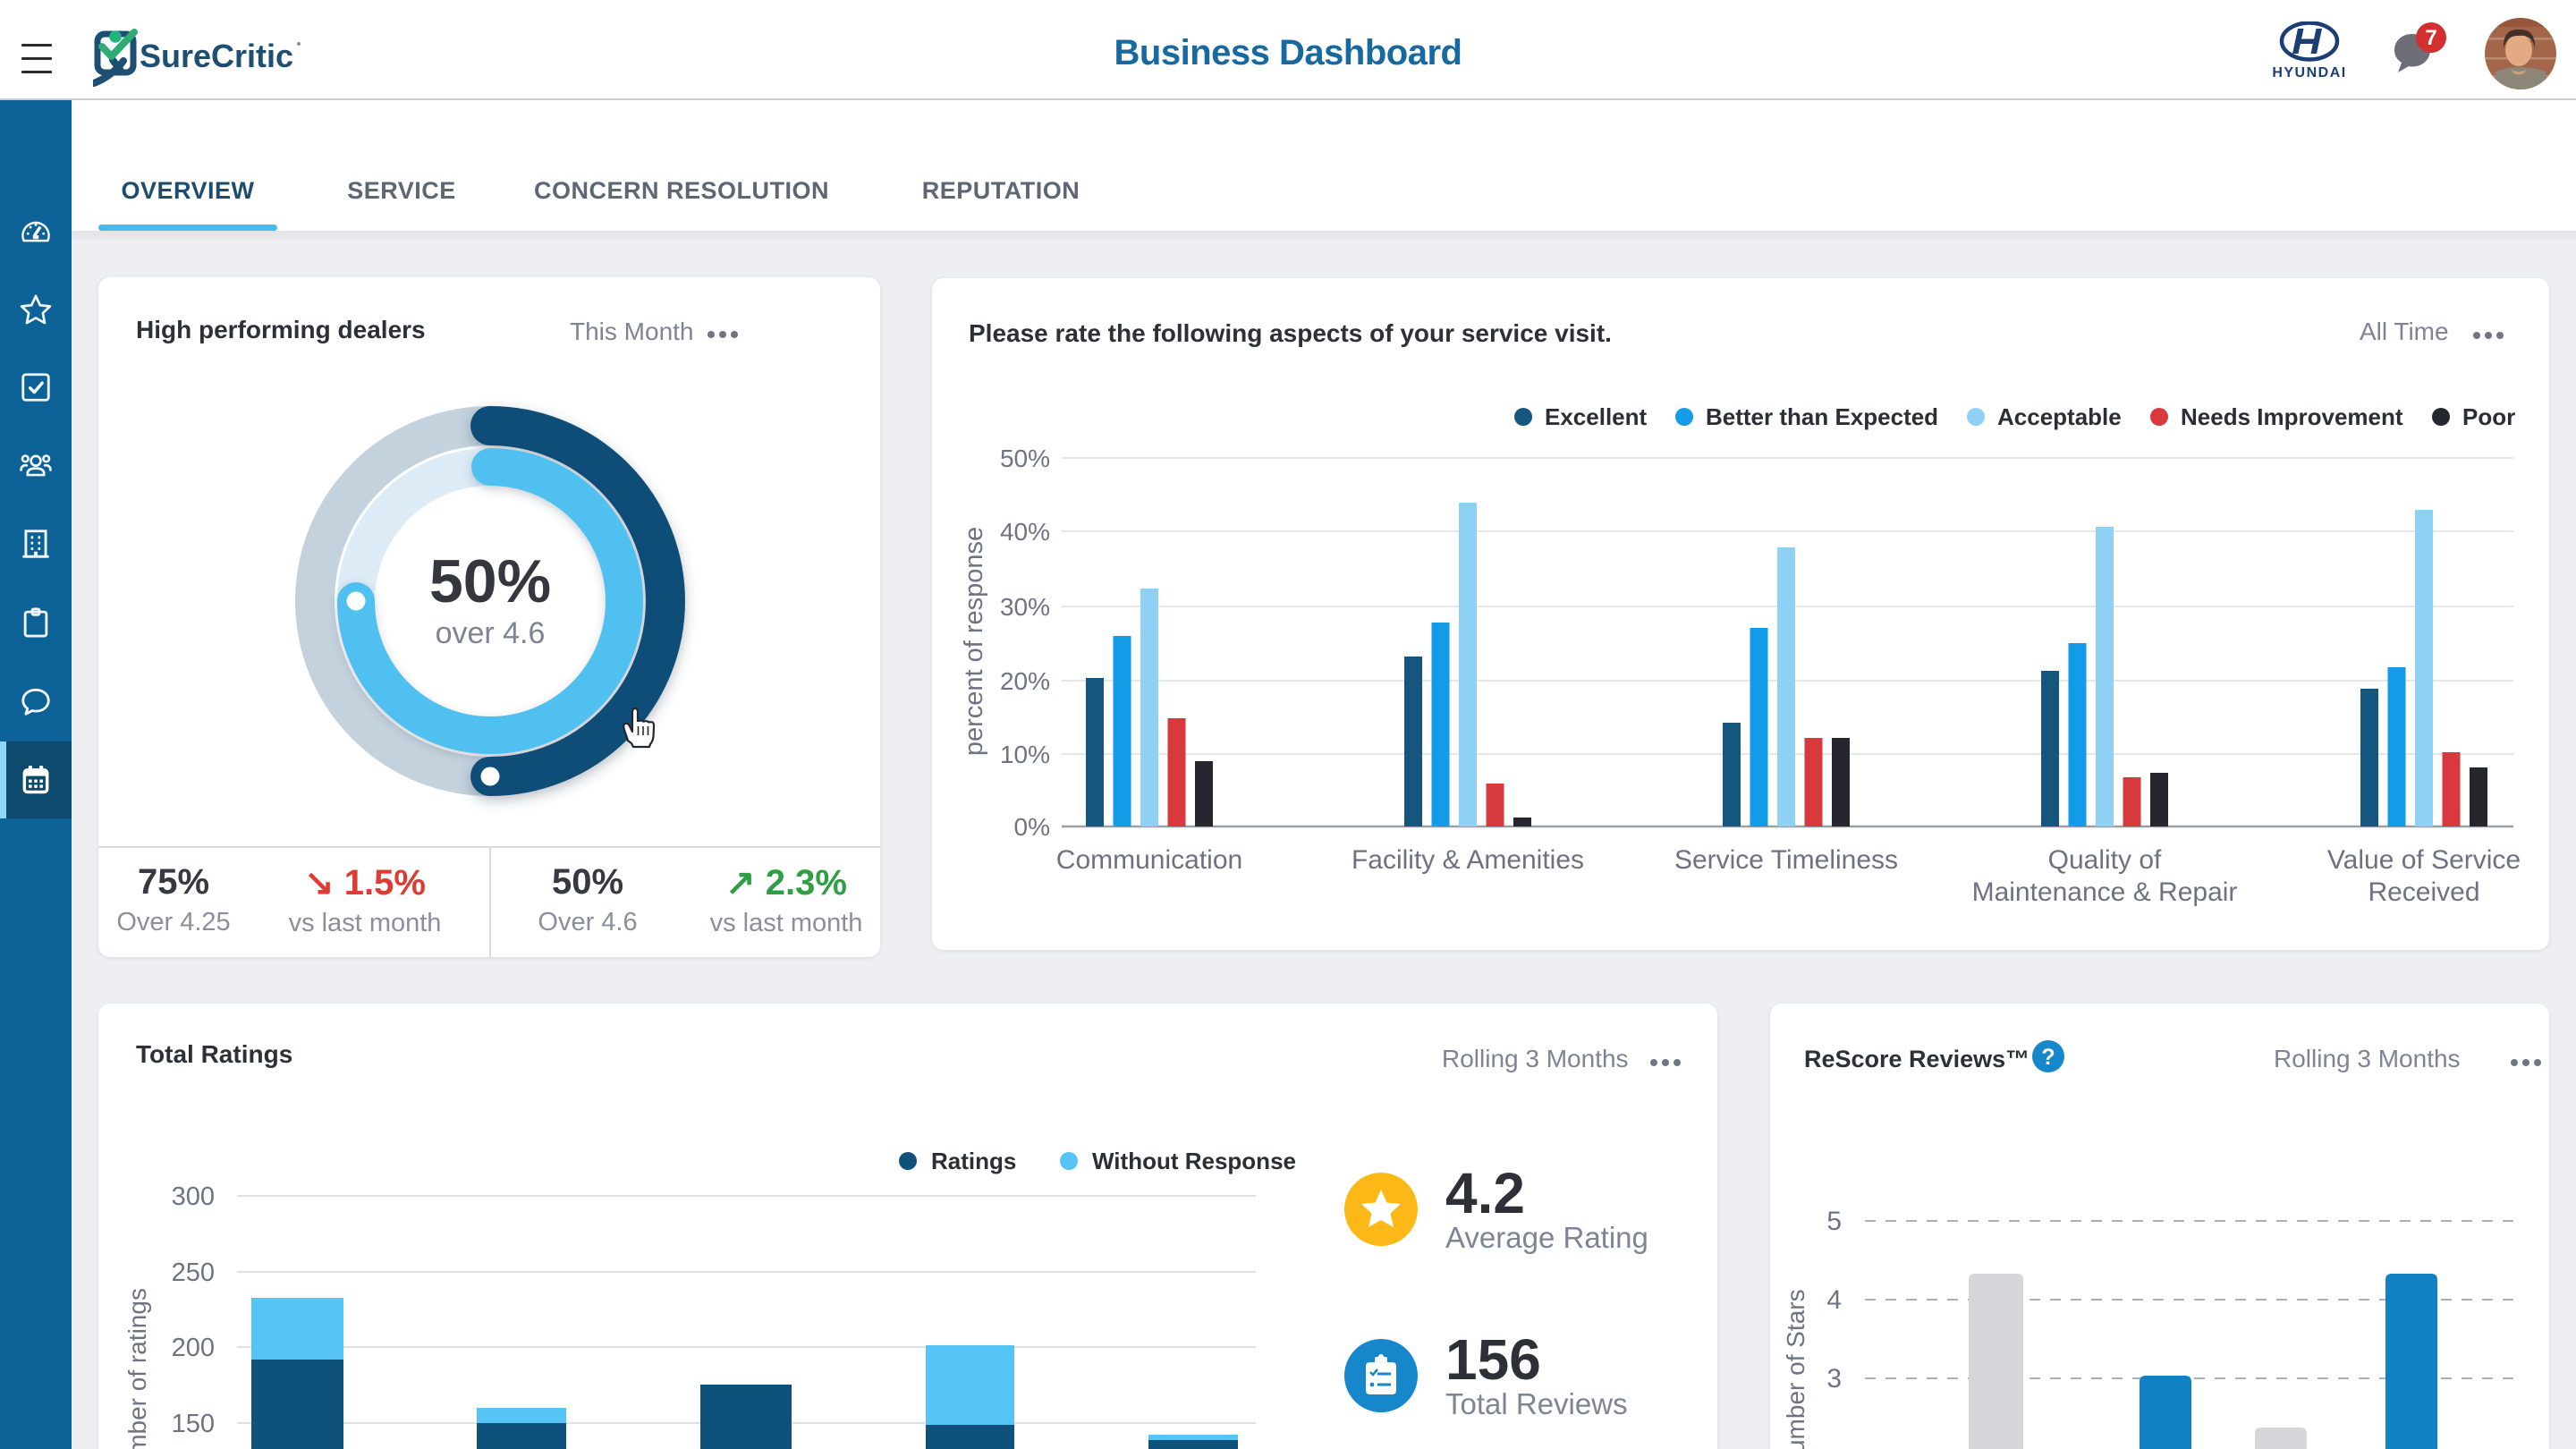 The width and height of the screenshot is (2576, 1449). Describe the element at coordinates (973, 1161) in the screenshot. I see `svg-text: Ratings` at that location.